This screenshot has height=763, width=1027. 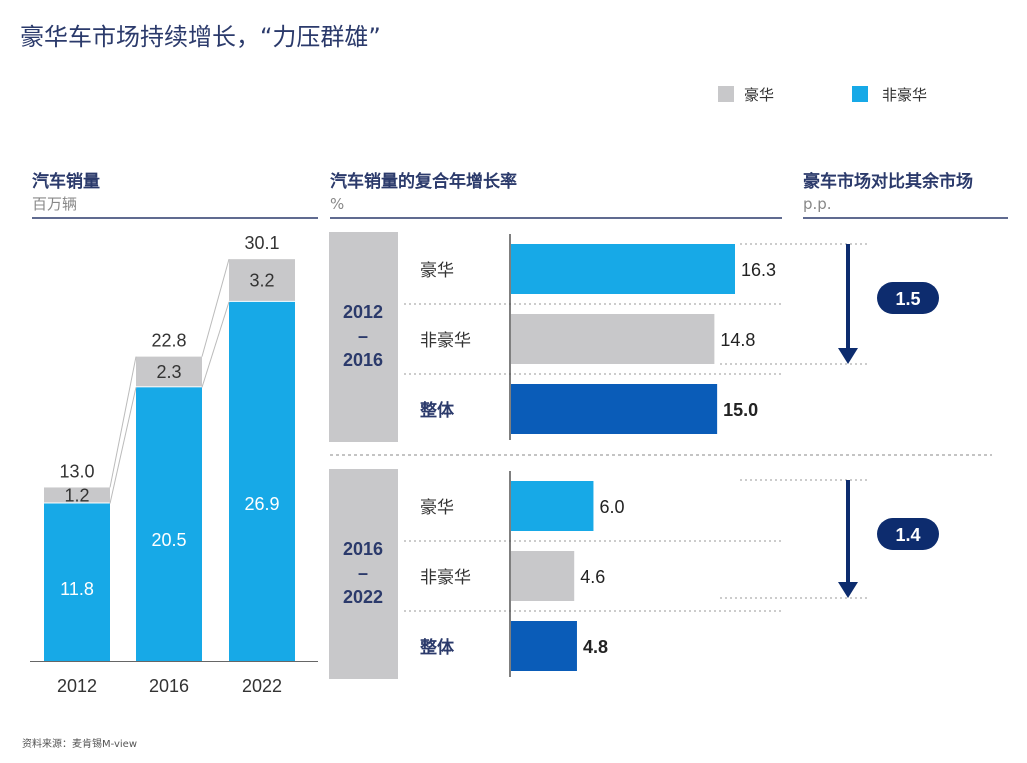 I want to click on bar-non-luxury-2012, so click(x=77, y=582).